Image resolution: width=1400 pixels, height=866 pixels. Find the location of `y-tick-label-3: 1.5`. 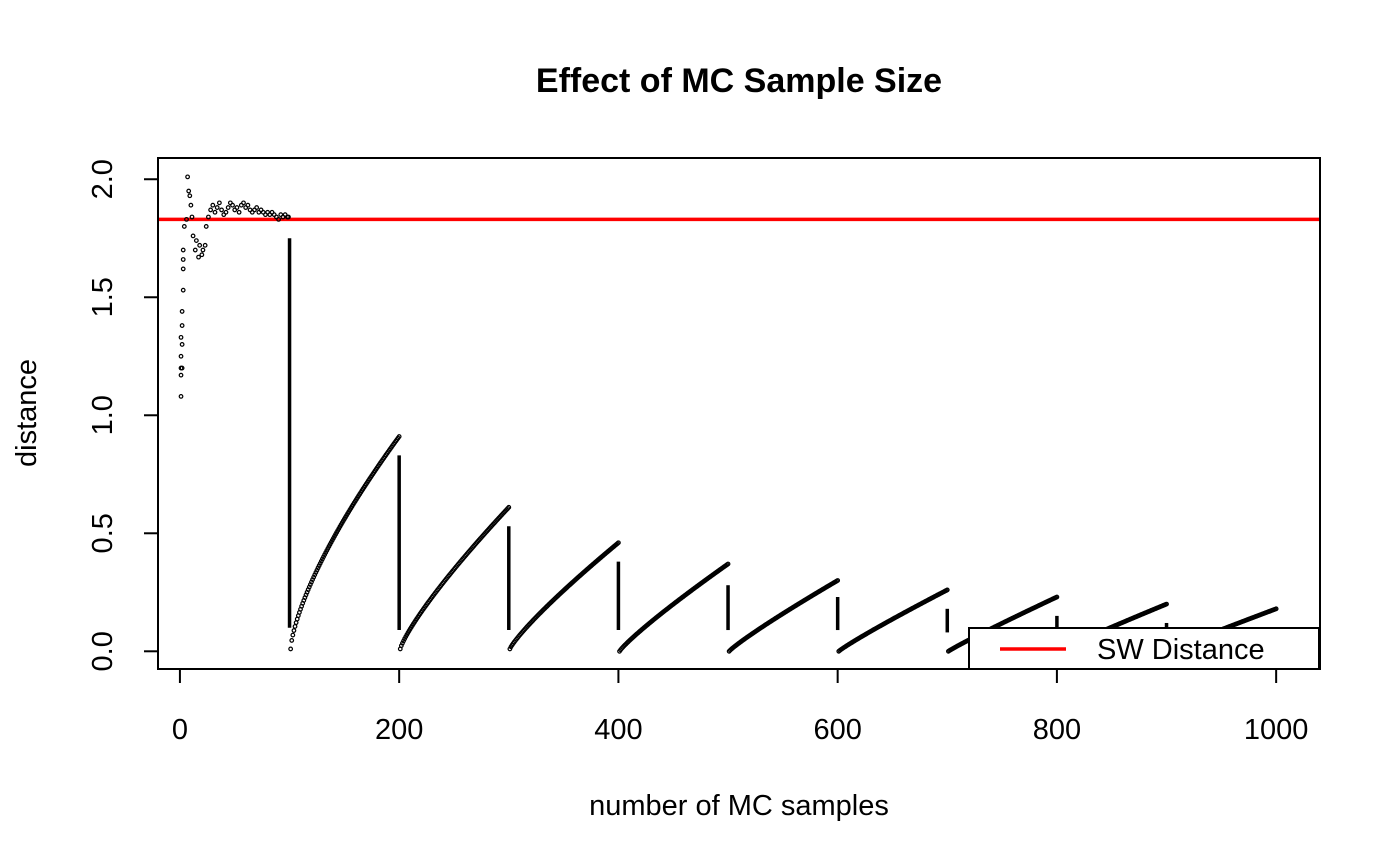

y-tick-label-3: 1.5 is located at coordinates (103, 297).